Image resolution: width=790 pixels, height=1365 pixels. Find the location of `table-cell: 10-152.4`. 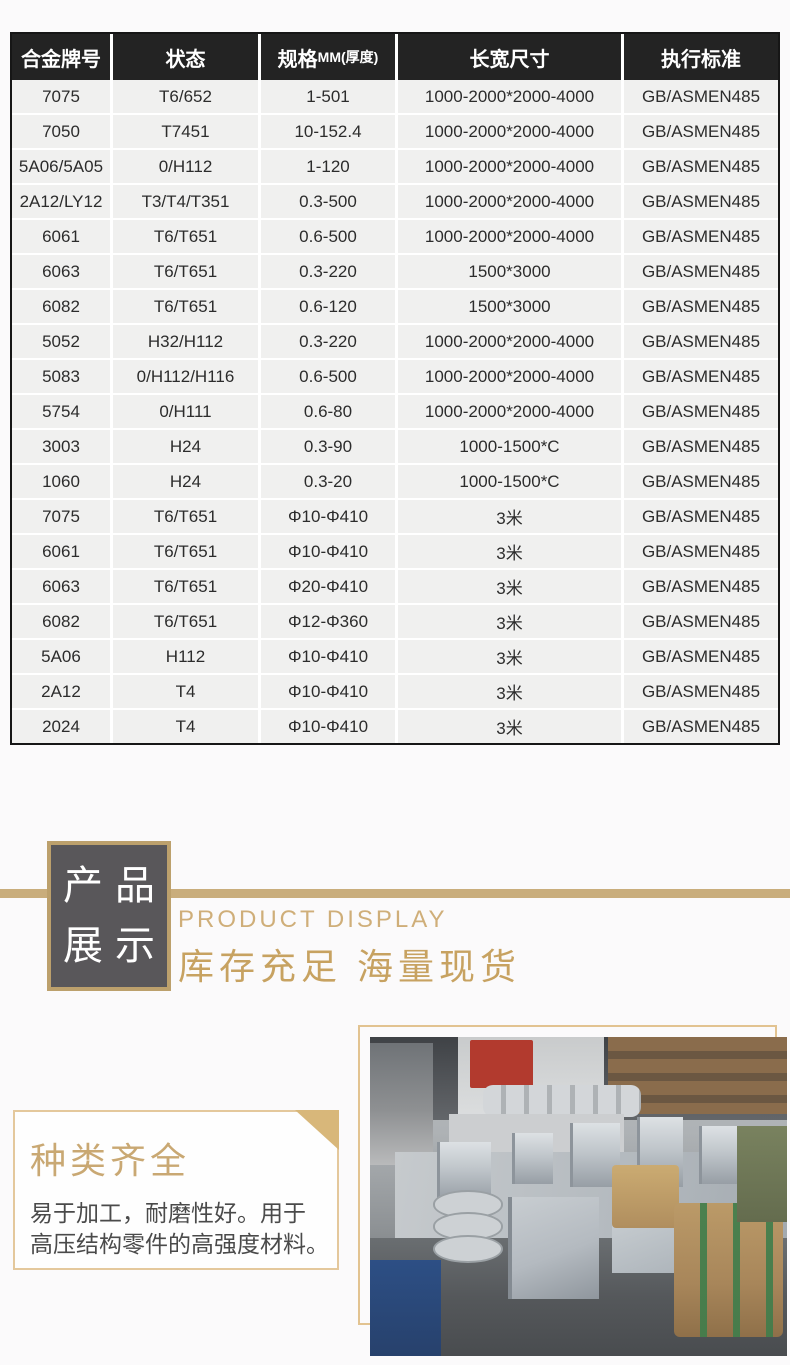

table-cell: 10-152.4 is located at coordinates (328, 131).